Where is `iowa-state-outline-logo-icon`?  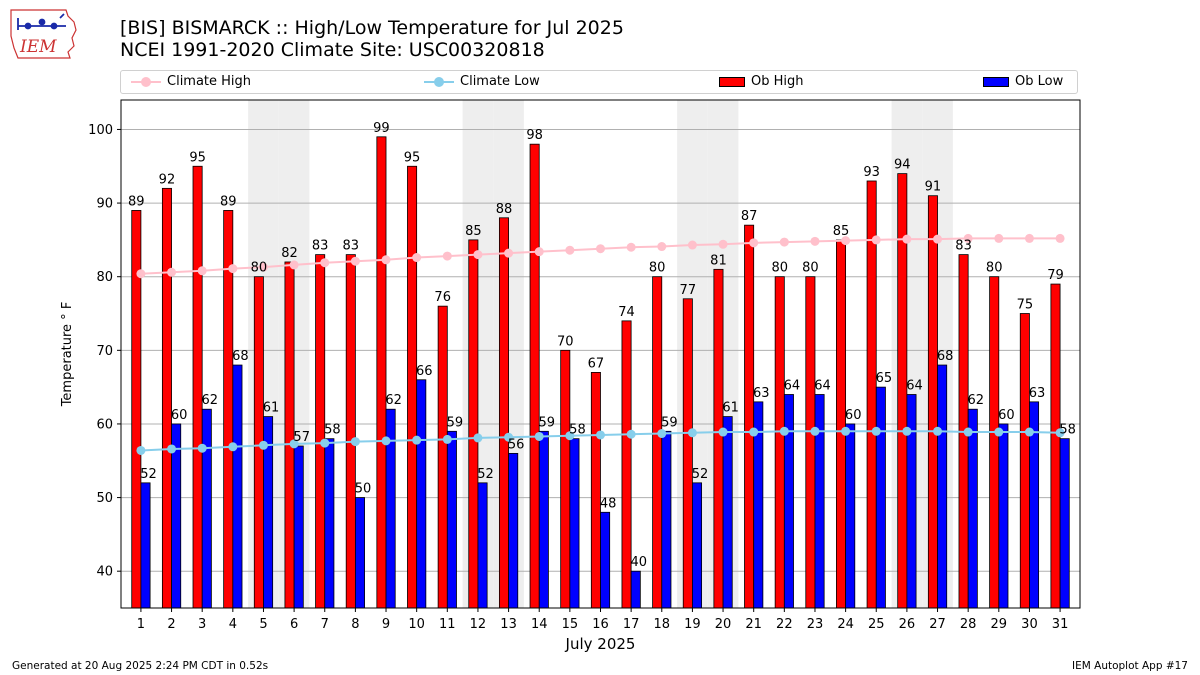
iowa-state-outline-logo-icon is located at coordinates (43, 34).